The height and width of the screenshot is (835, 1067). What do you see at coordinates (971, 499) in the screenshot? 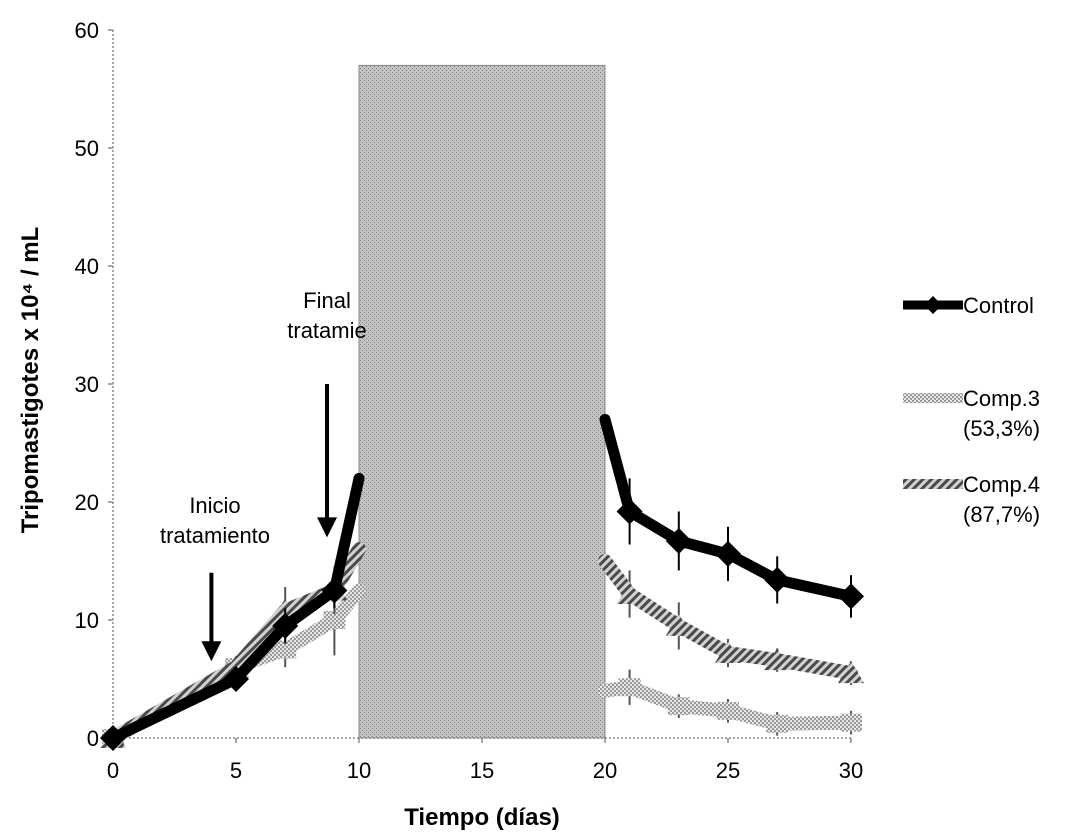
I see `legend-item: Comp.4 (87,7%)` at bounding box center [971, 499].